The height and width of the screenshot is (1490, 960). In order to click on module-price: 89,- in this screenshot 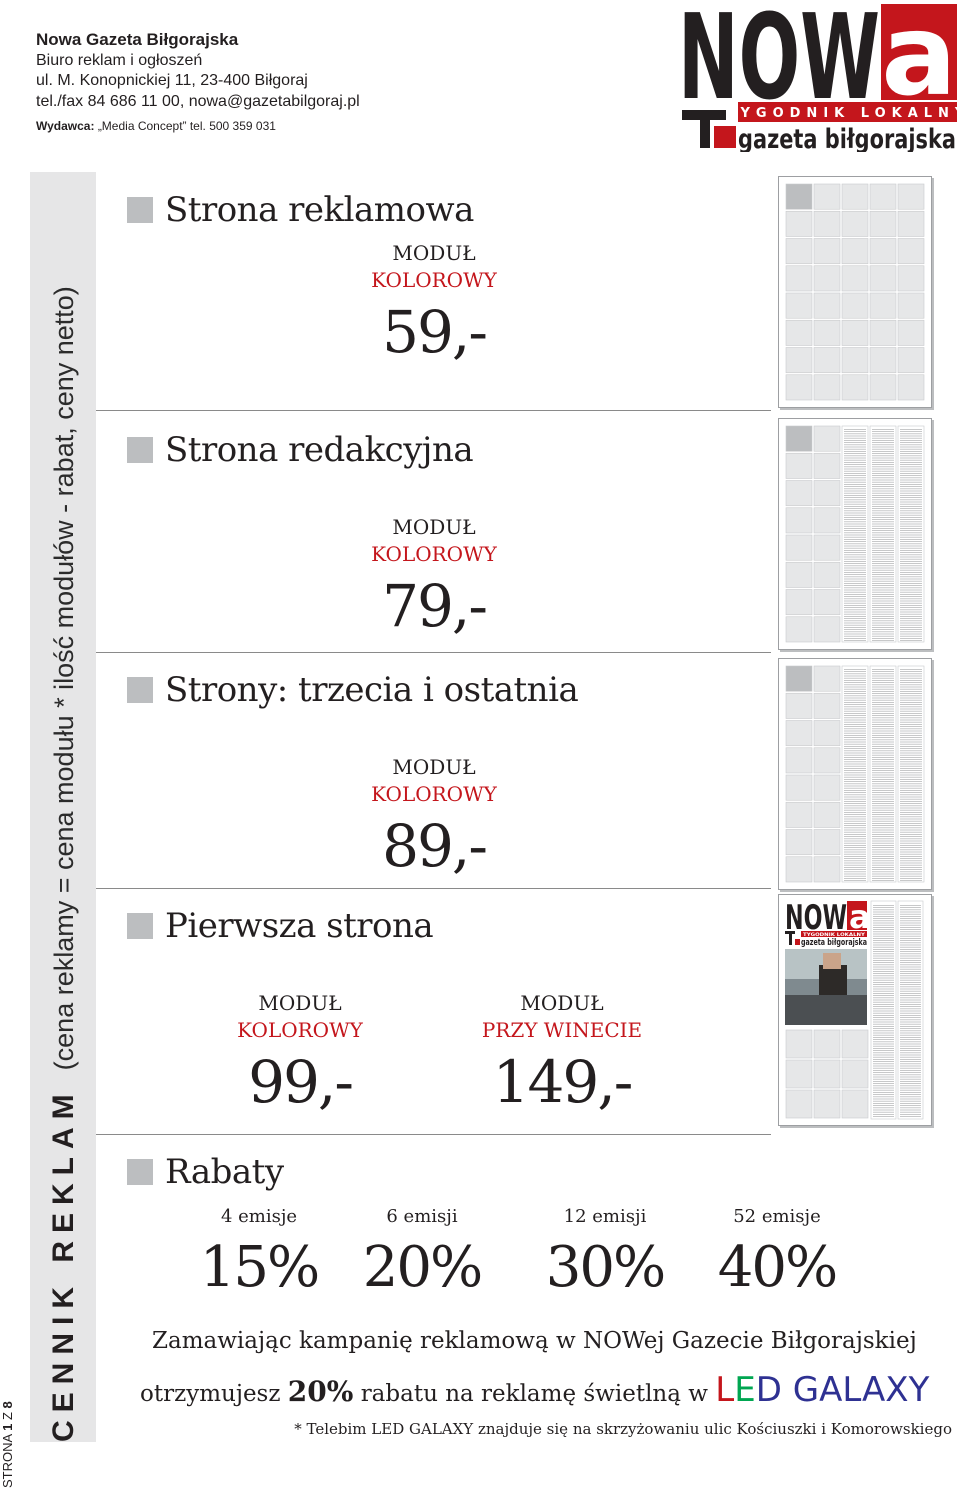, I will do `click(435, 846)`.